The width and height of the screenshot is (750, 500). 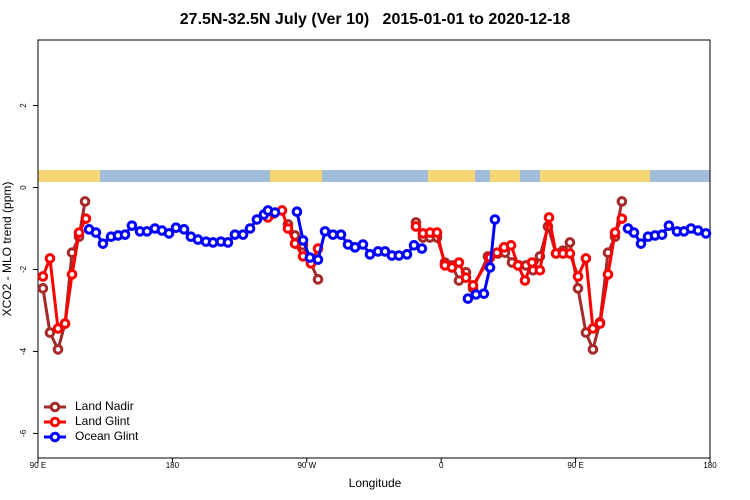 I want to click on y-tick-label: 2, so click(x=23, y=105).